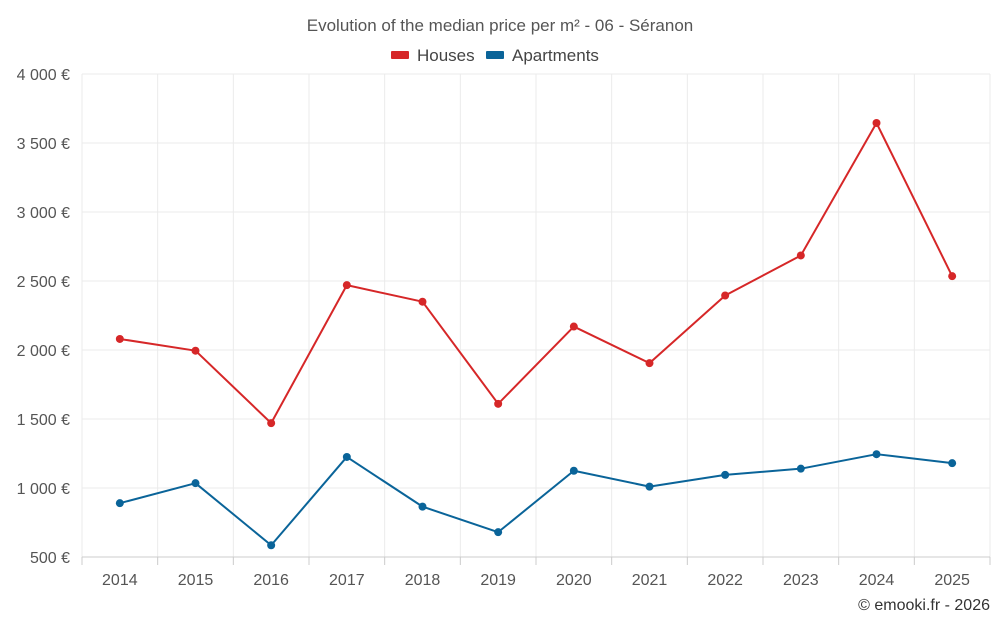  What do you see at coordinates (725, 580) in the screenshot?
I see `x-tick-label: 2022` at bounding box center [725, 580].